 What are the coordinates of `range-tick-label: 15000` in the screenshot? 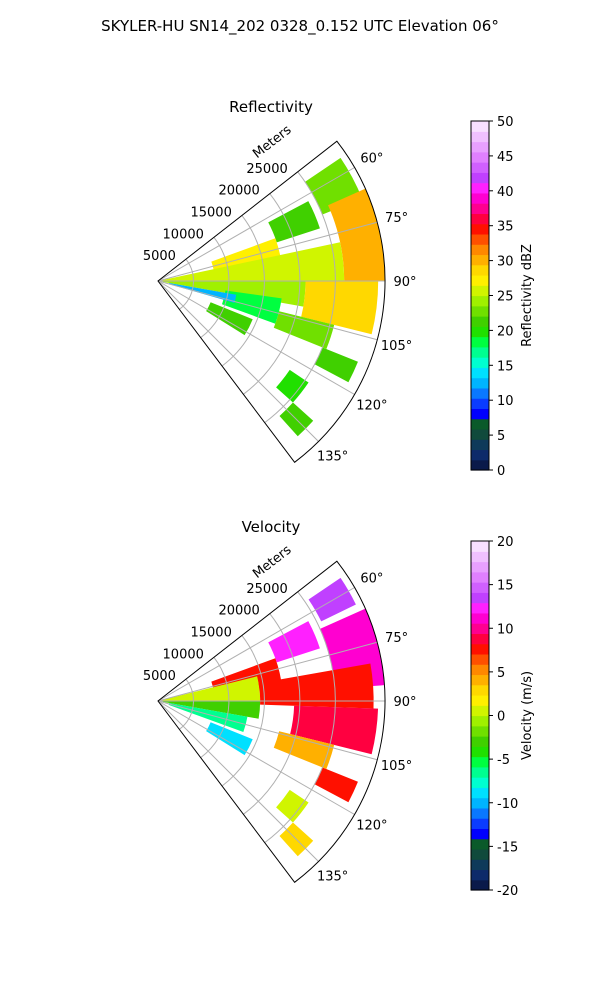 It's located at (210, 632).